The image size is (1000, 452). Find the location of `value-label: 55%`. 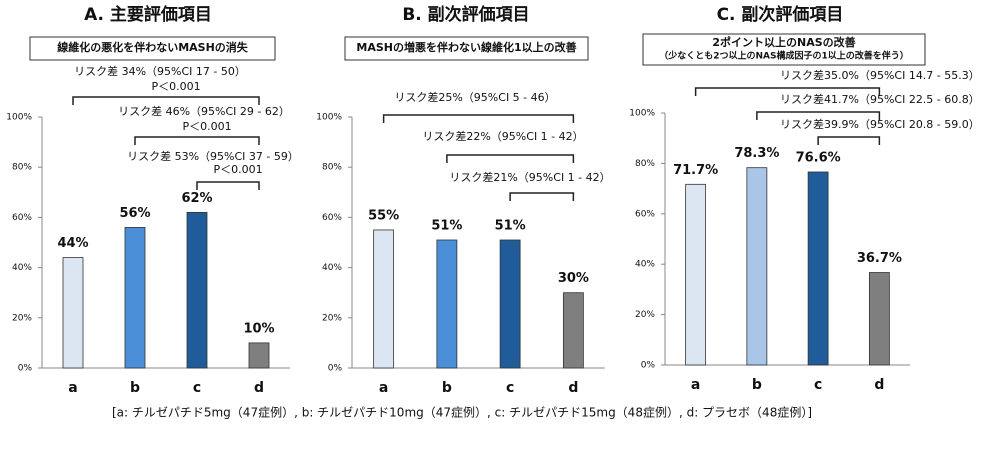

value-label: 55% is located at coordinates (383, 215).